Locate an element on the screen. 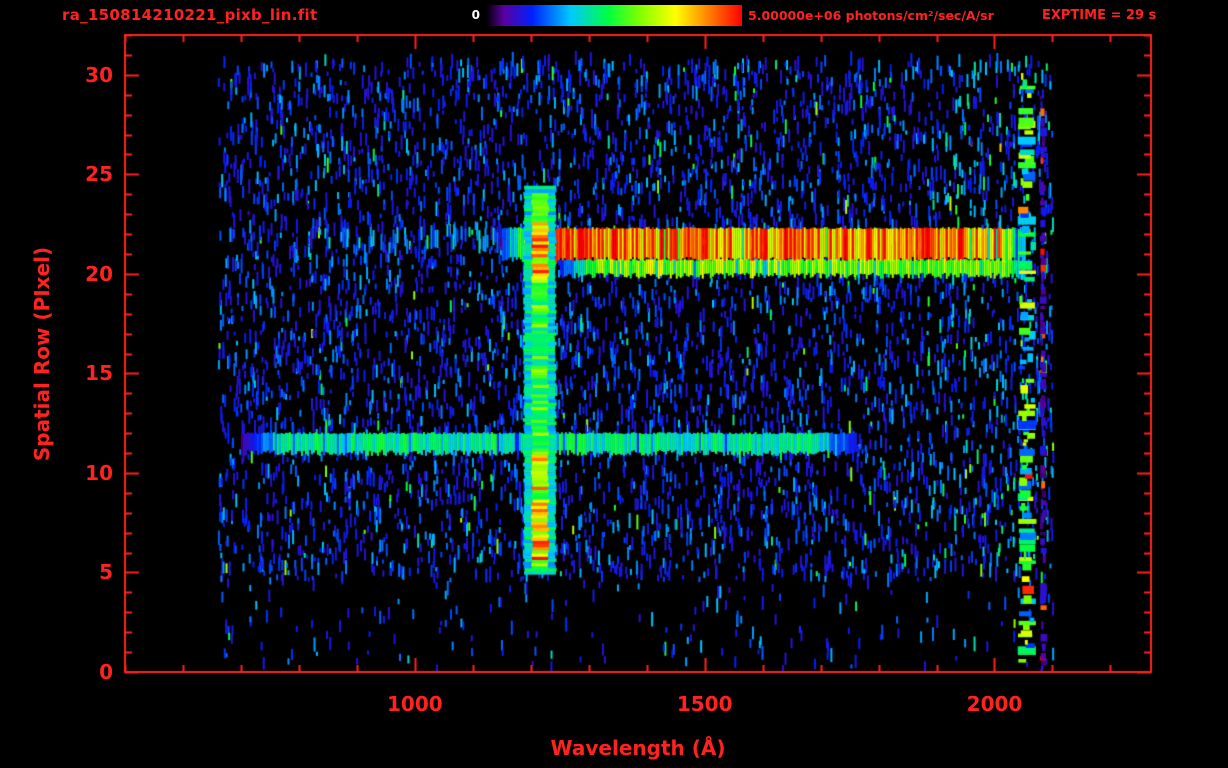 This screenshot has height=768, width=1228. colorbar-max-label: 5.00000e+06 photons/cm²/sec/A/sr is located at coordinates (871, 15).